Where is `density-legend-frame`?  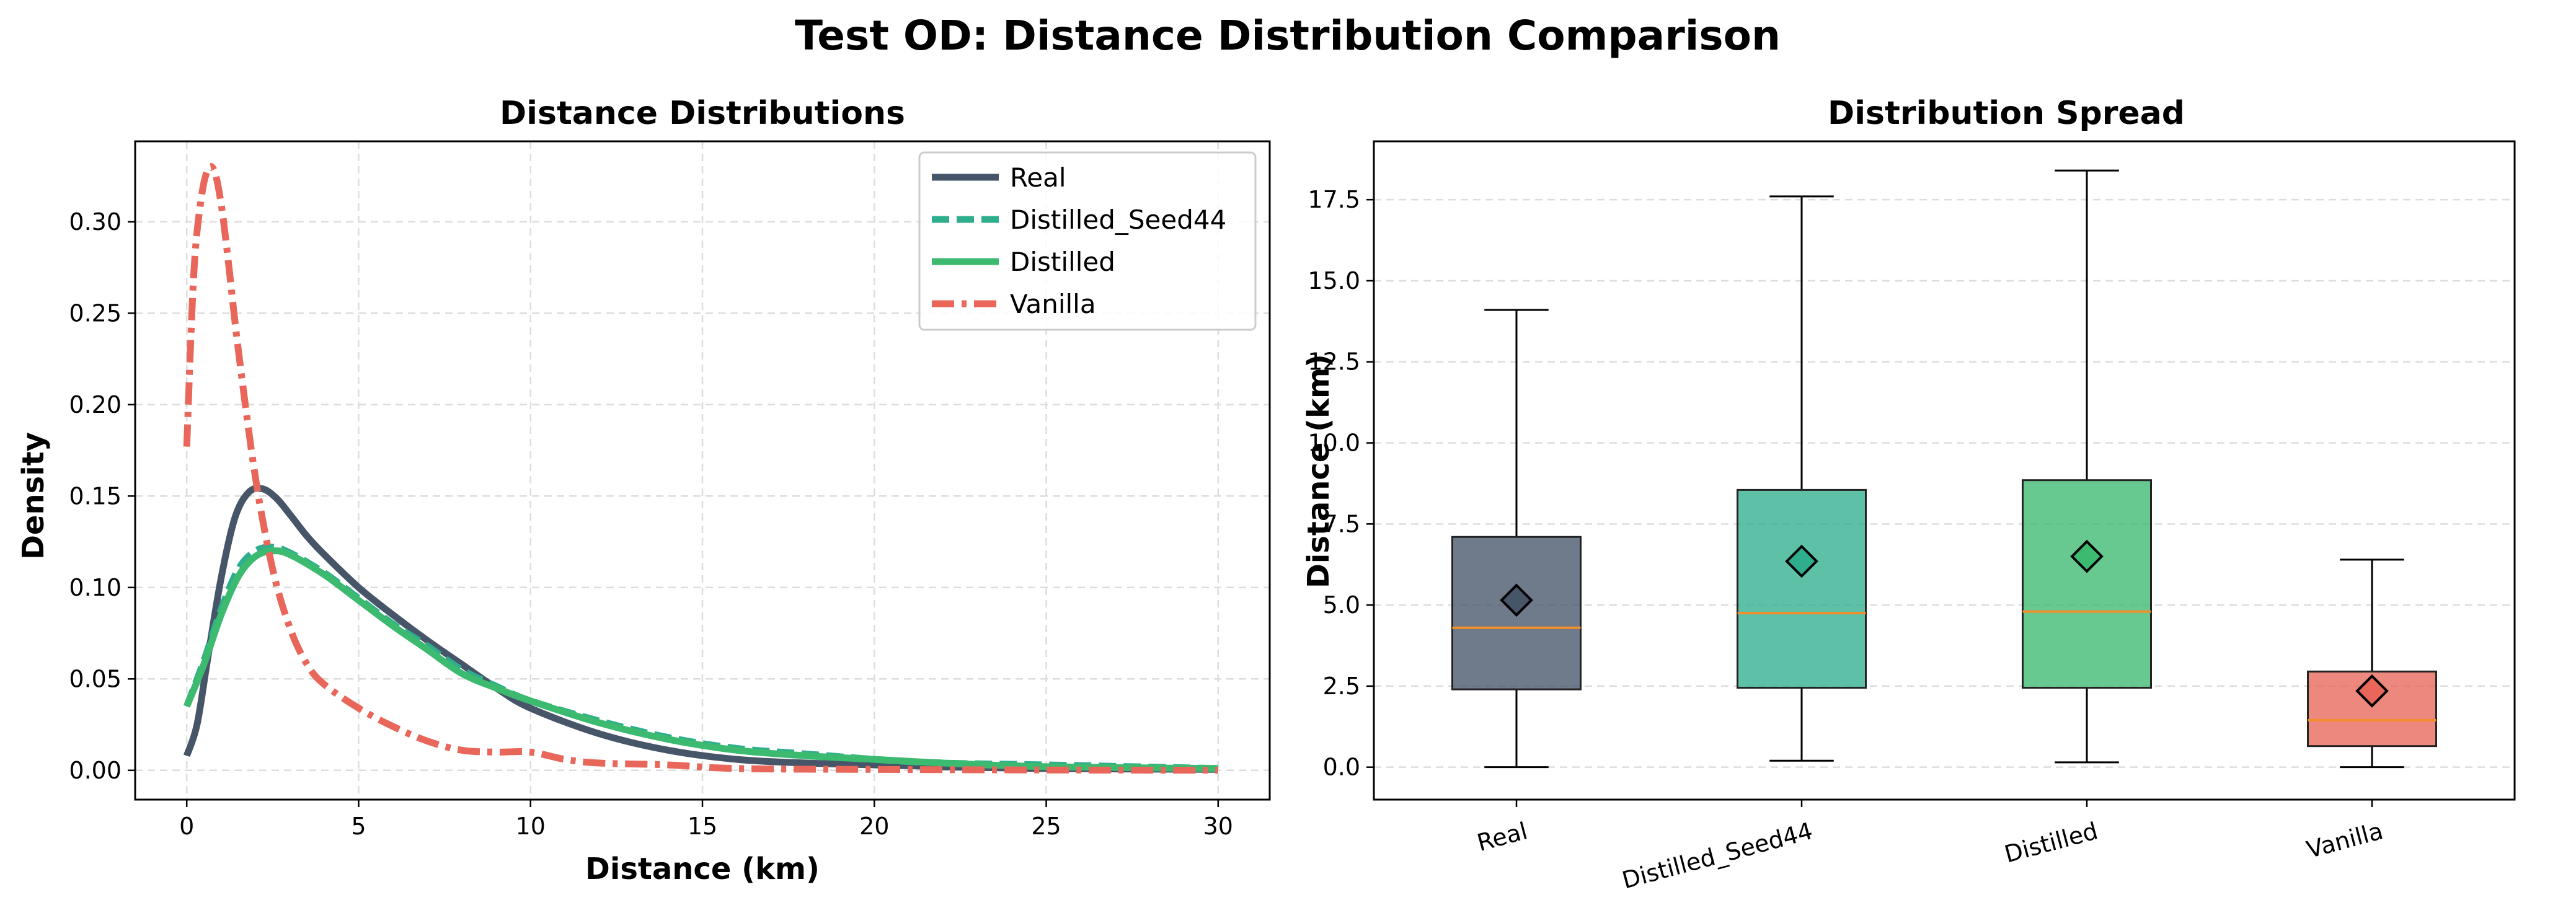 density-legend-frame is located at coordinates (1087, 241).